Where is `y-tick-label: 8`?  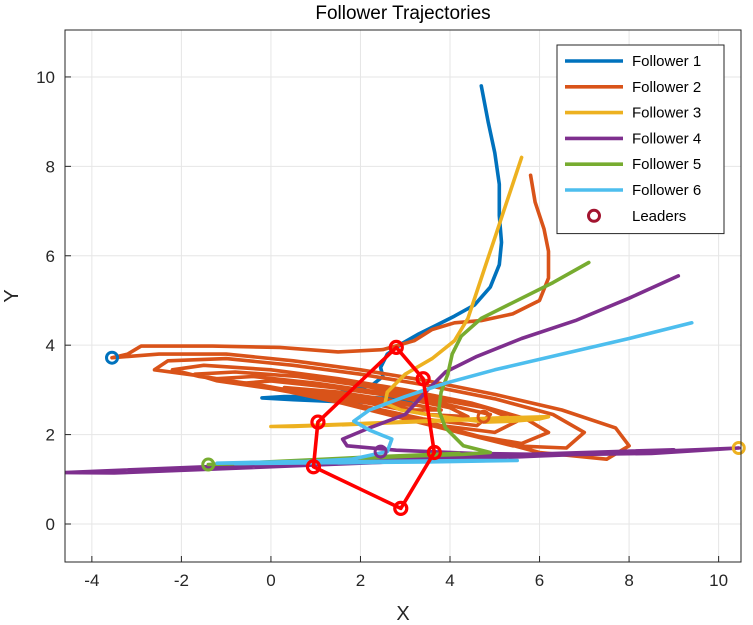
y-tick-label: 8 is located at coordinates (50, 166).